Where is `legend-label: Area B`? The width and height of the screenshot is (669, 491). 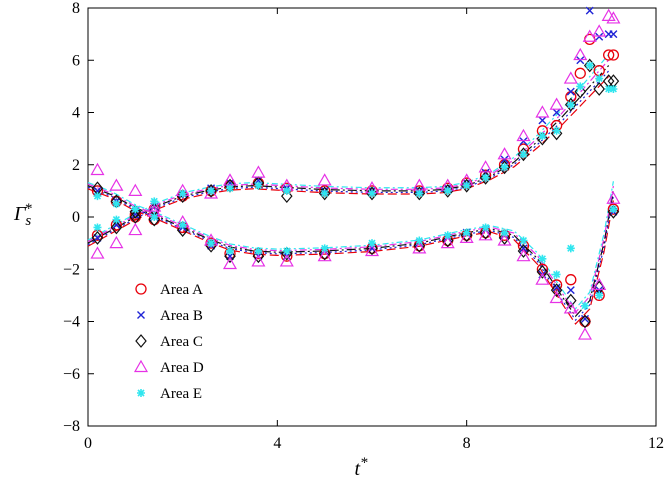
legend-label: Area B is located at coordinates (181, 316).